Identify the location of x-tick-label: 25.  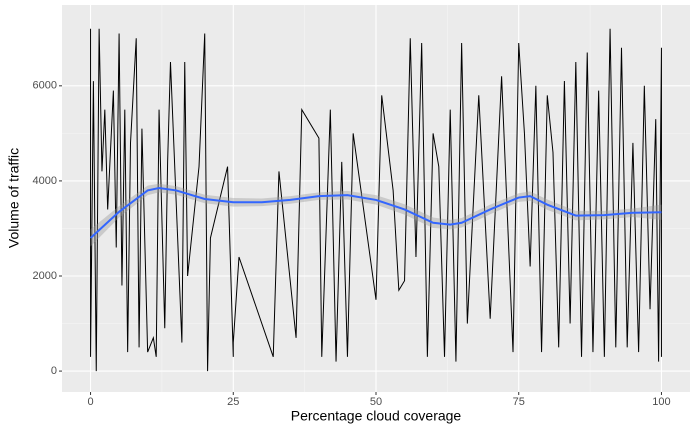
(233, 402).